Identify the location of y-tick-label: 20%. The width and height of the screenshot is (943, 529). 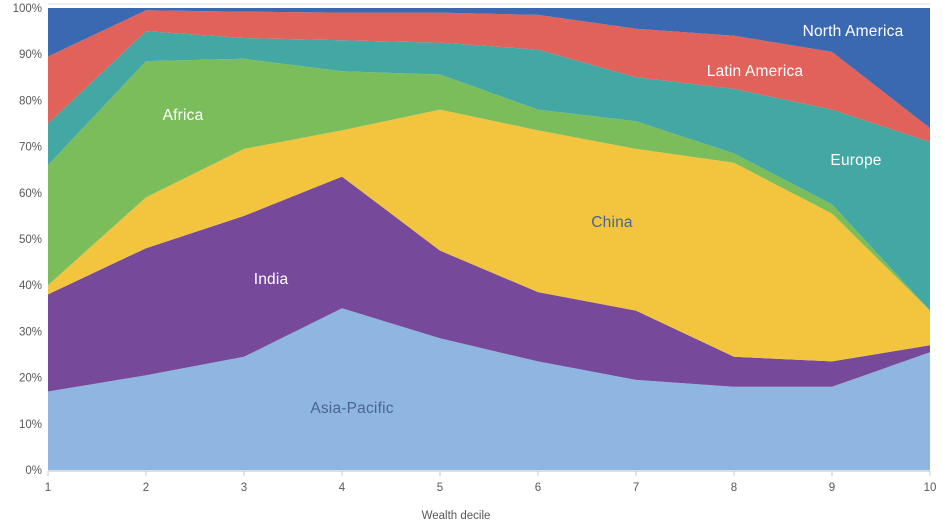
(30, 379).